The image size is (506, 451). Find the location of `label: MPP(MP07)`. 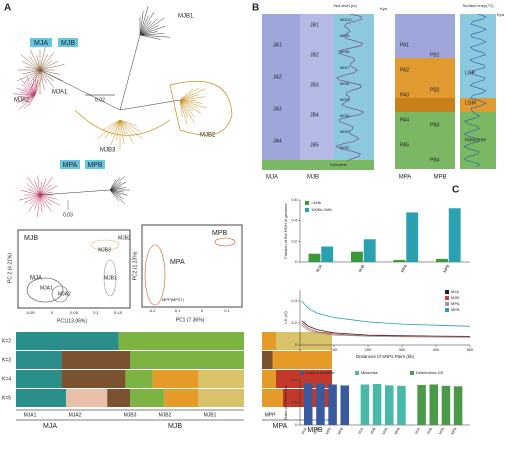

label: MPP(MP07) is located at coordinates (173, 299).